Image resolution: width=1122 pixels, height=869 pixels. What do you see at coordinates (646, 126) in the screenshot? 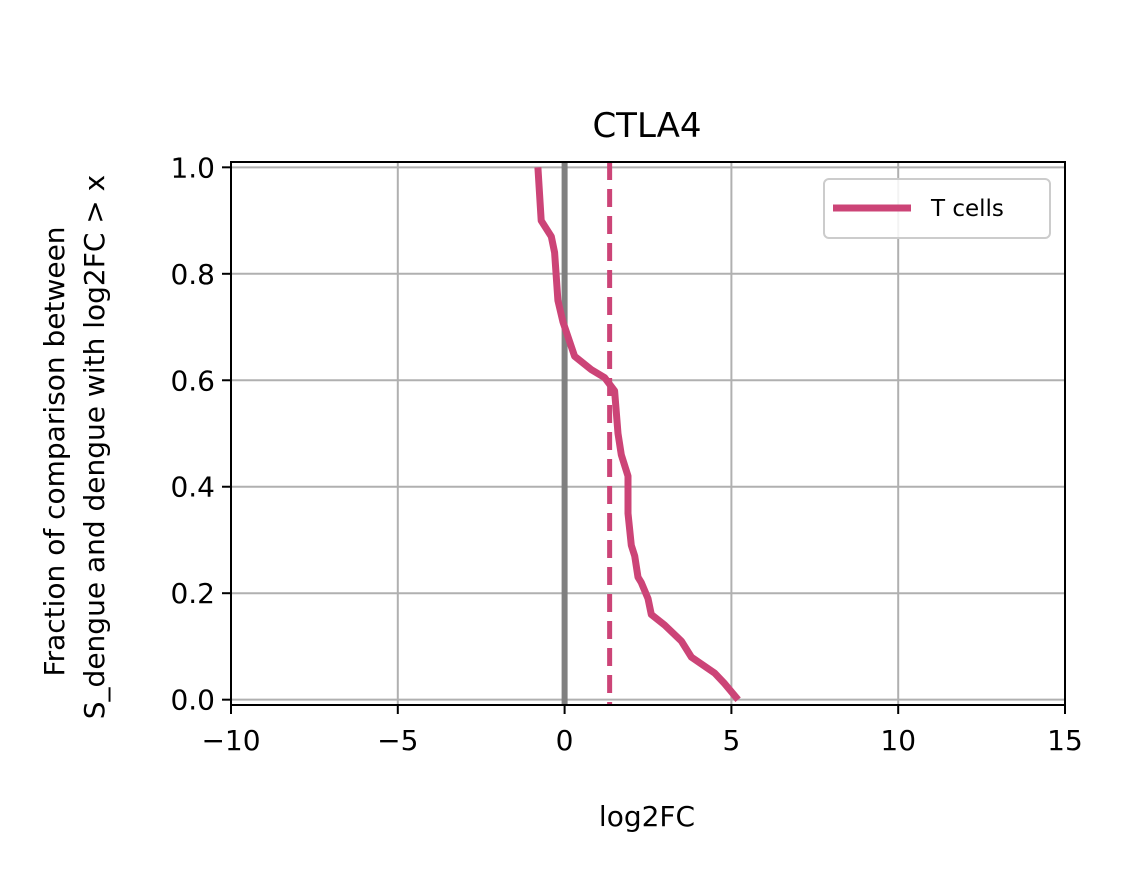
I see `chart-title: CTLA4` at bounding box center [646, 126].